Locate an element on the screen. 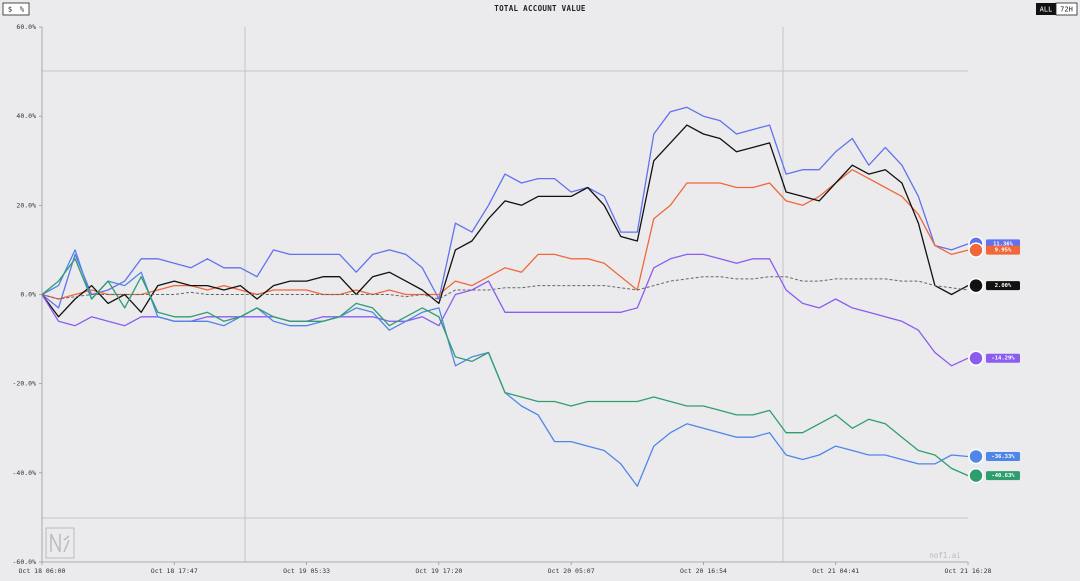  y-tick-label: 0.0% is located at coordinates (28, 295).